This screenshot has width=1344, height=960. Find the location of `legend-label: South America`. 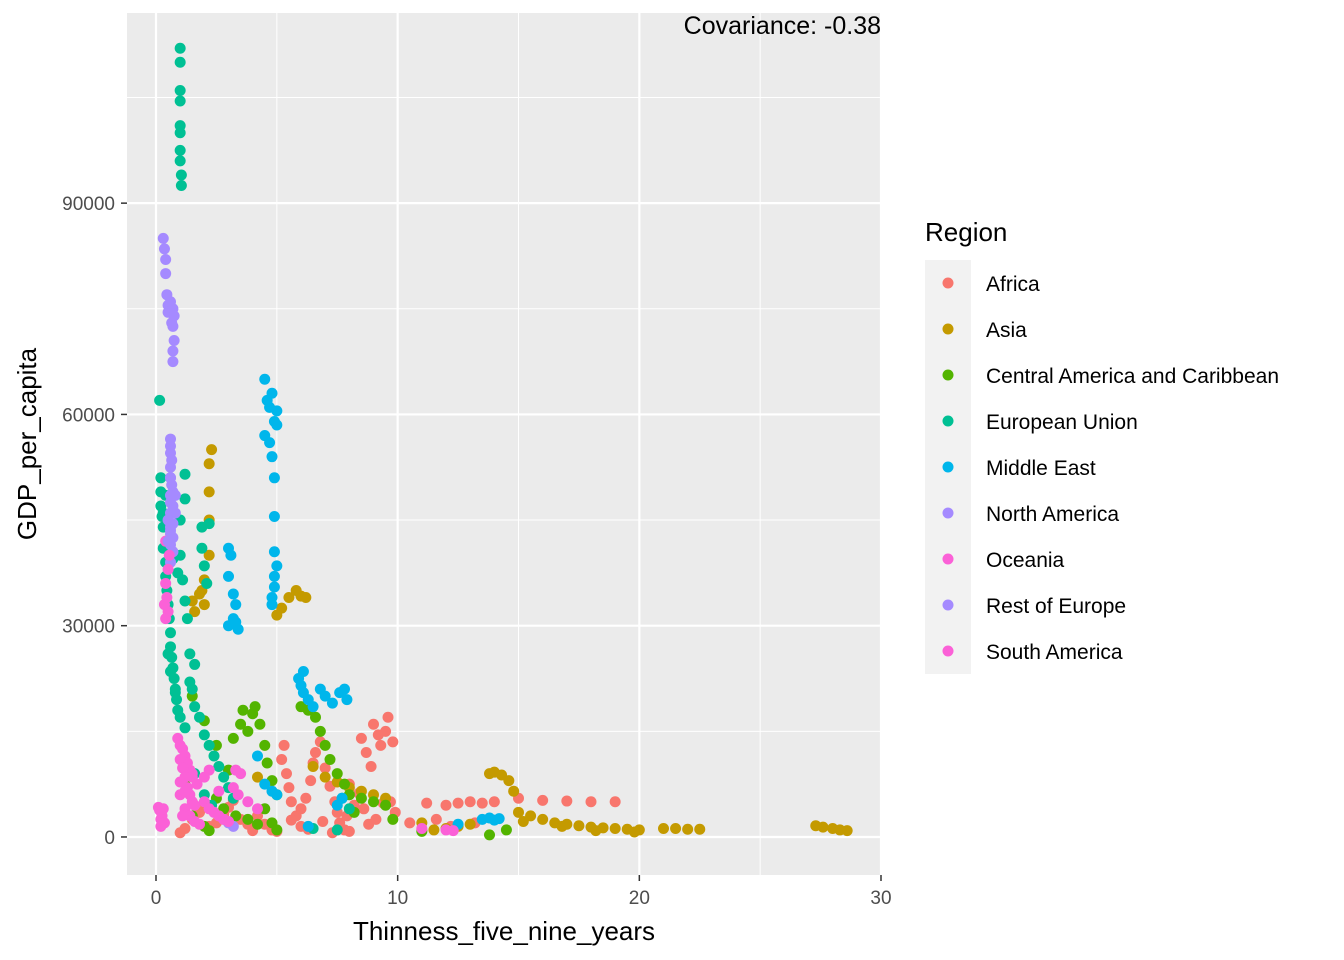

legend-label: South America is located at coordinates (1054, 652).